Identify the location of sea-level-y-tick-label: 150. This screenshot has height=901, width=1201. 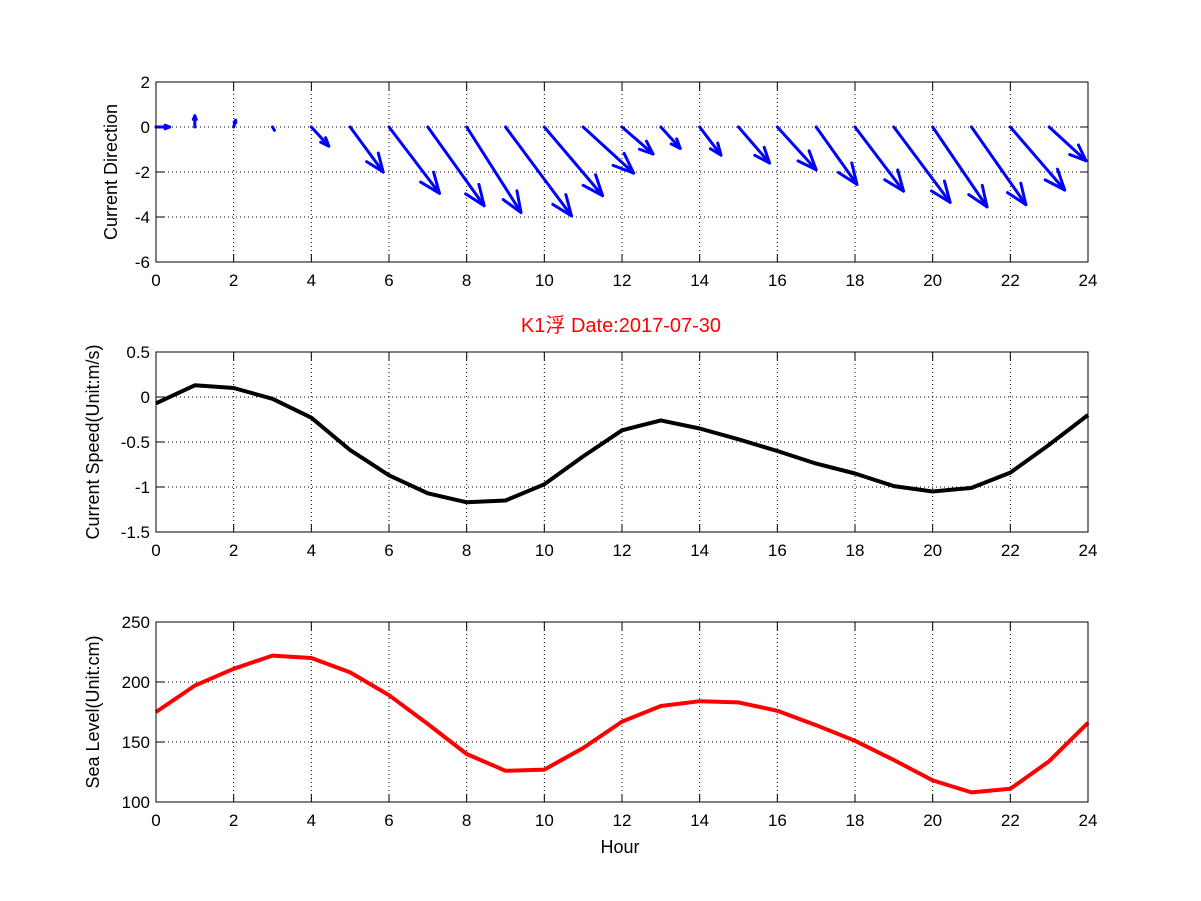
(136, 742).